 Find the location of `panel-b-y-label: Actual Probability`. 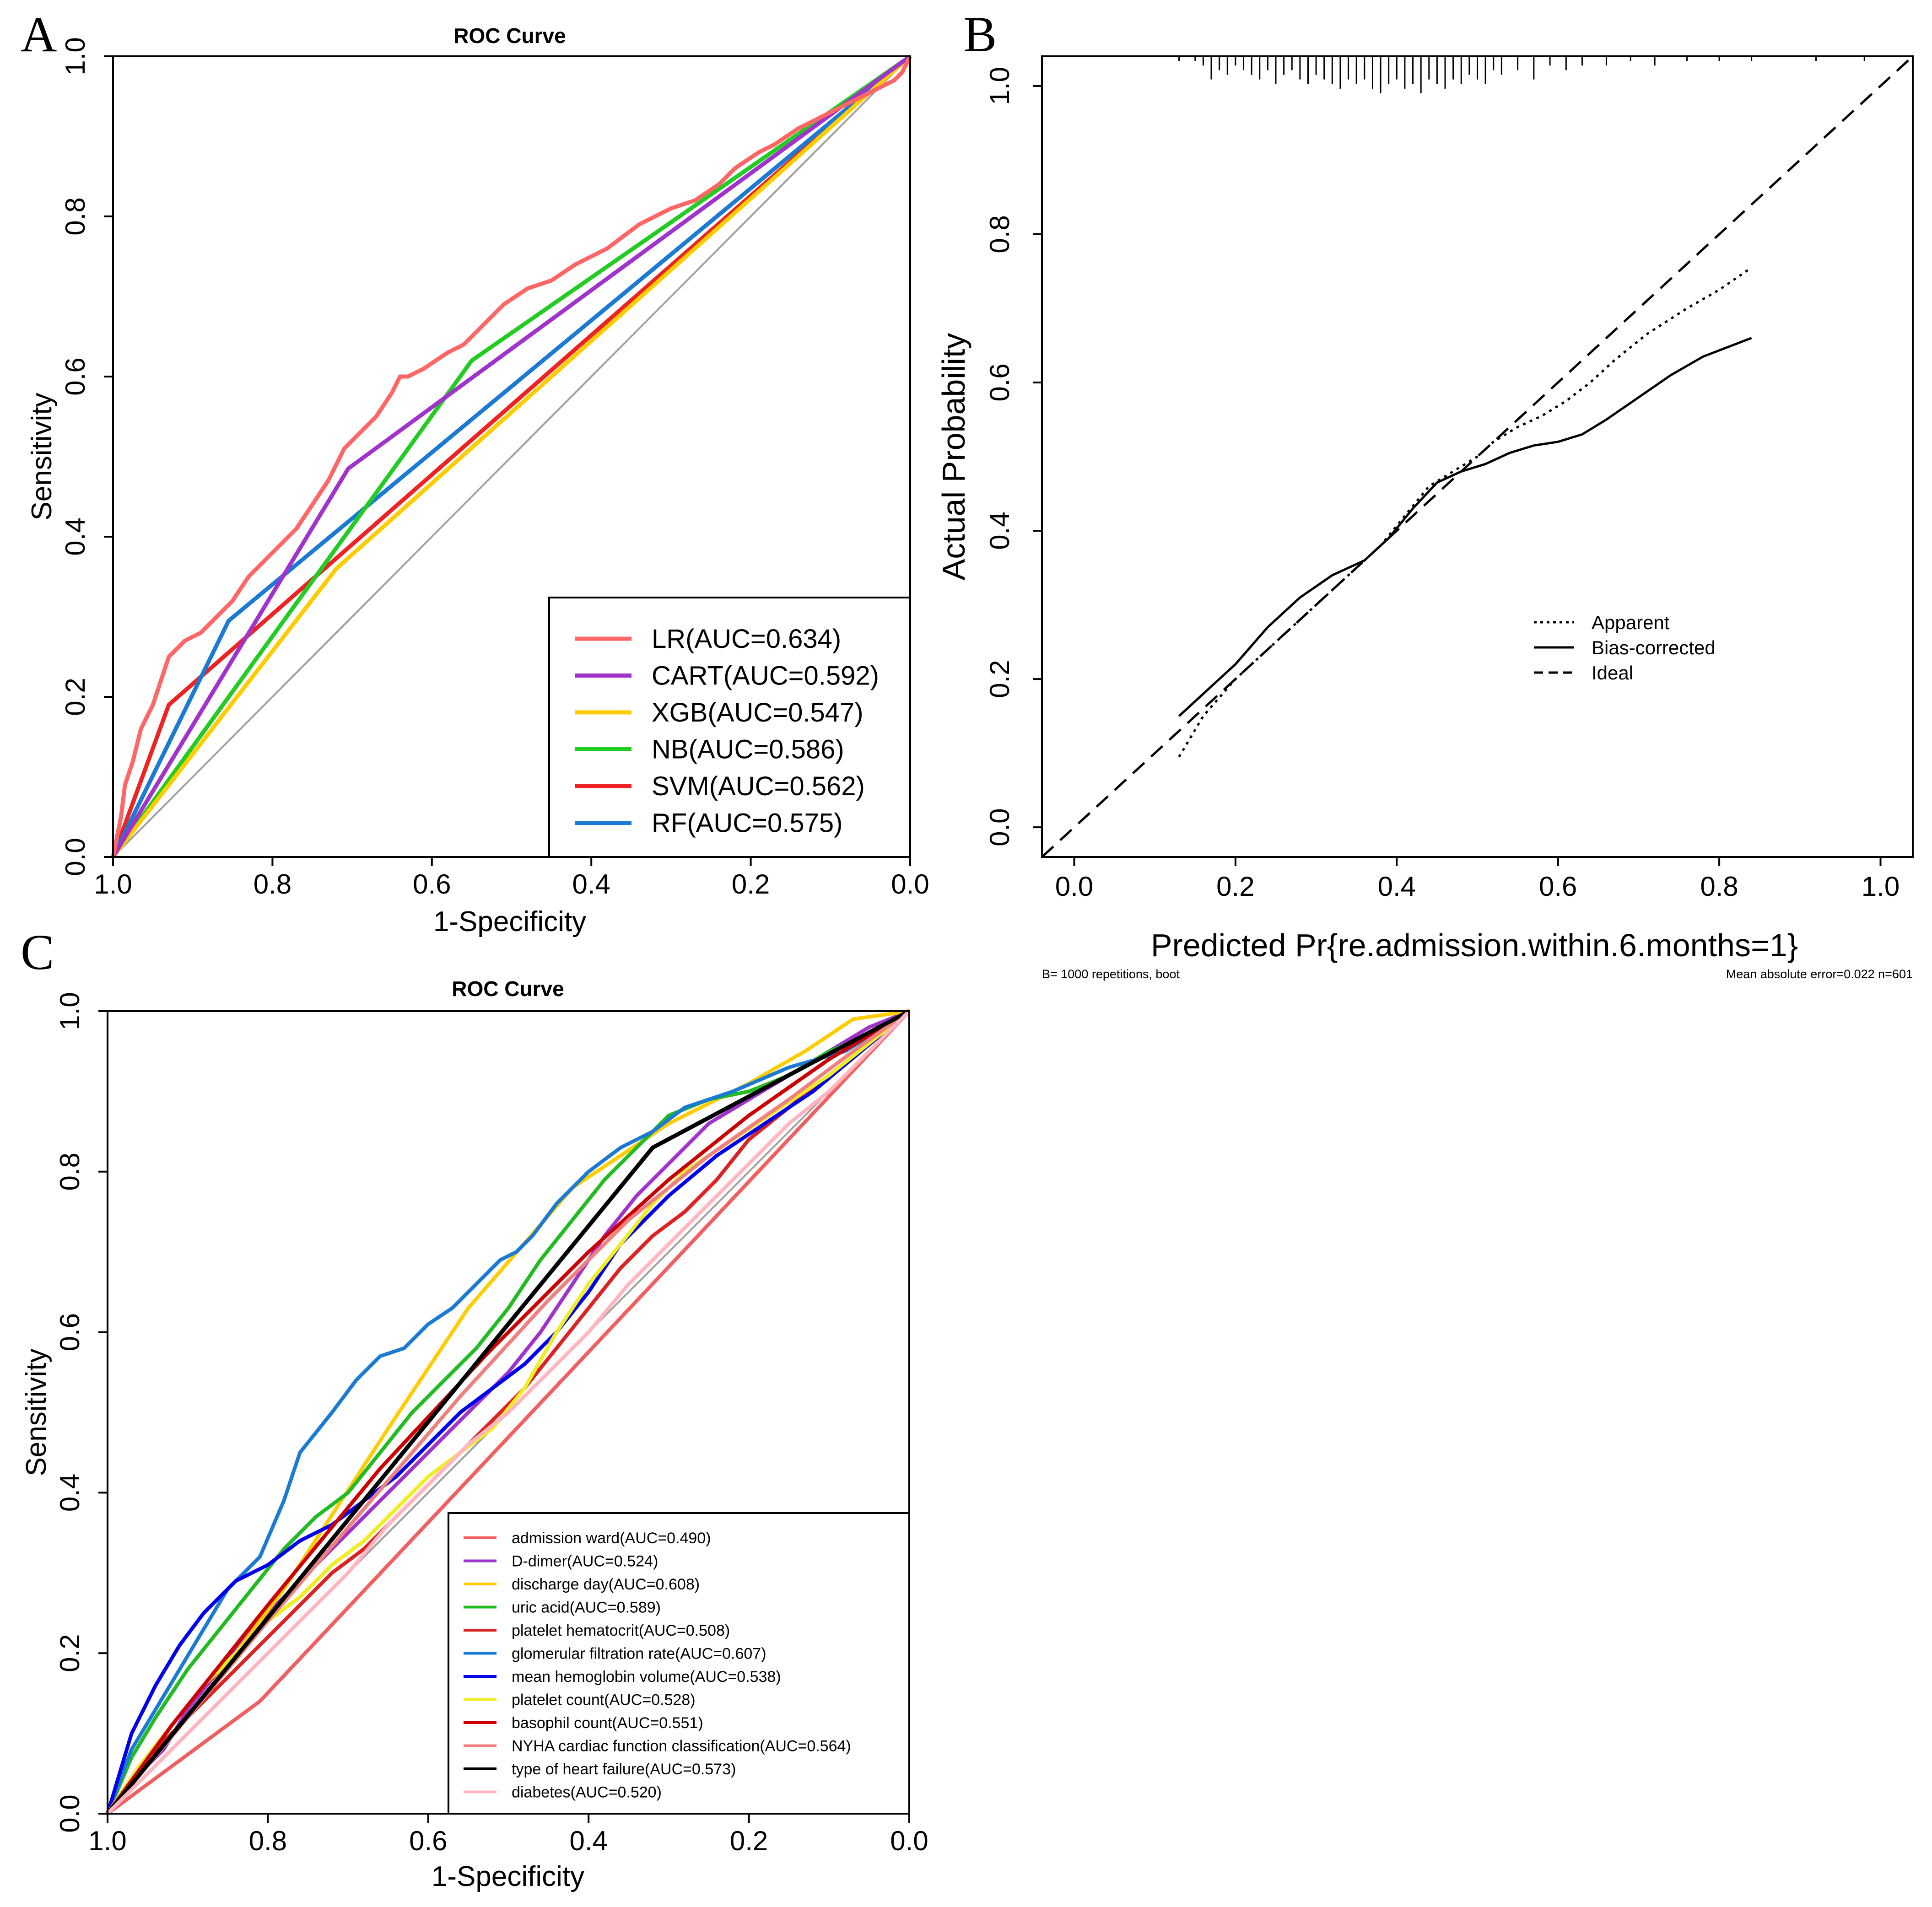

panel-b-y-label: Actual Probability is located at coordinates (954, 457).